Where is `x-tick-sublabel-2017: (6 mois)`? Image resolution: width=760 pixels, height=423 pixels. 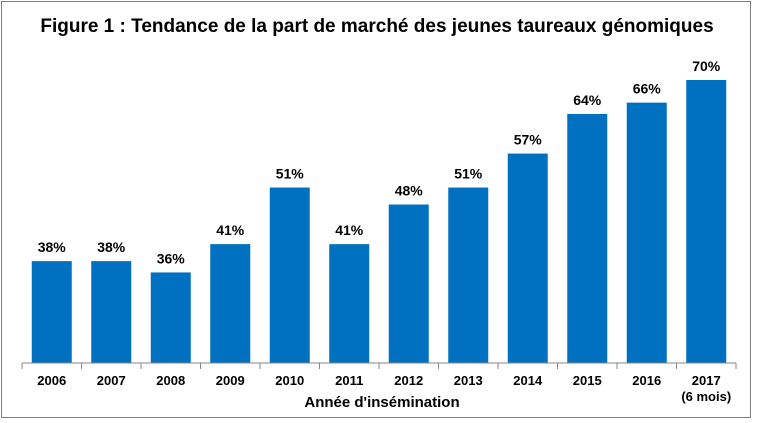
x-tick-sublabel-2017: (6 mois) is located at coordinates (706, 396).